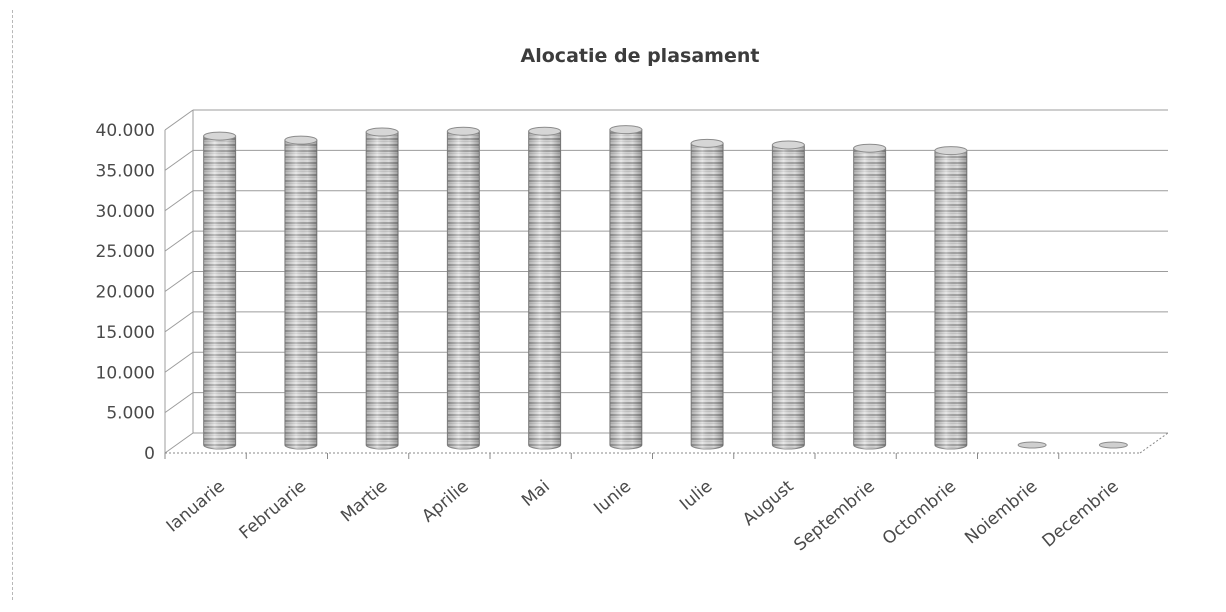  Describe the element at coordinates (445, 502) in the screenshot. I see `x-tick-label: Aprilie` at that location.